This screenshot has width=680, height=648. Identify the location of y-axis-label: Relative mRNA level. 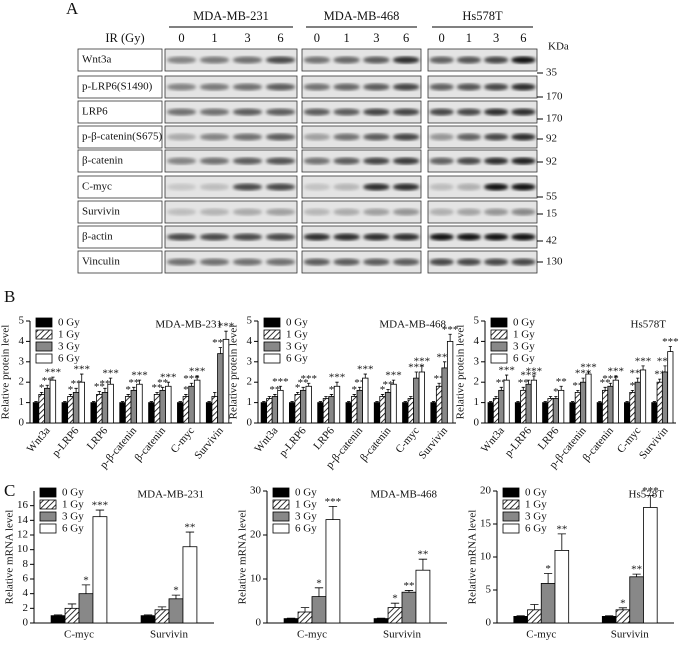
(243, 557).